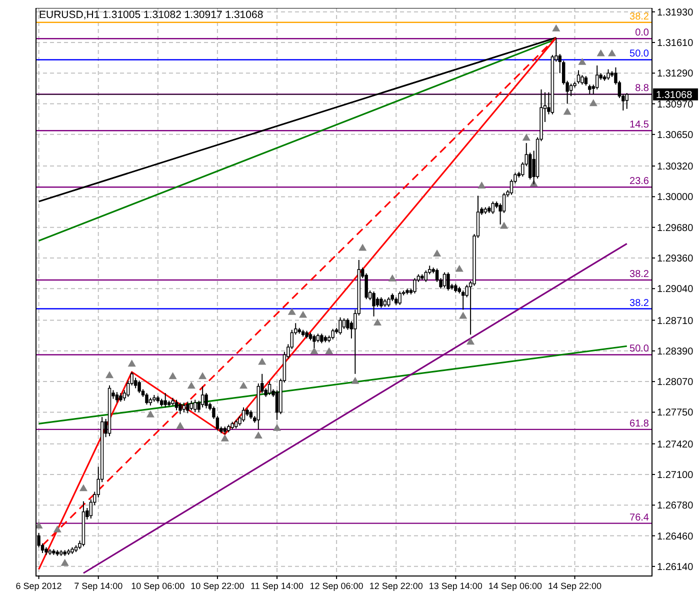 The width and height of the screenshot is (700, 600). Describe the element at coordinates (515, 586) in the screenshot. I see `x-tick-label: 14 Sep 06:00` at that location.